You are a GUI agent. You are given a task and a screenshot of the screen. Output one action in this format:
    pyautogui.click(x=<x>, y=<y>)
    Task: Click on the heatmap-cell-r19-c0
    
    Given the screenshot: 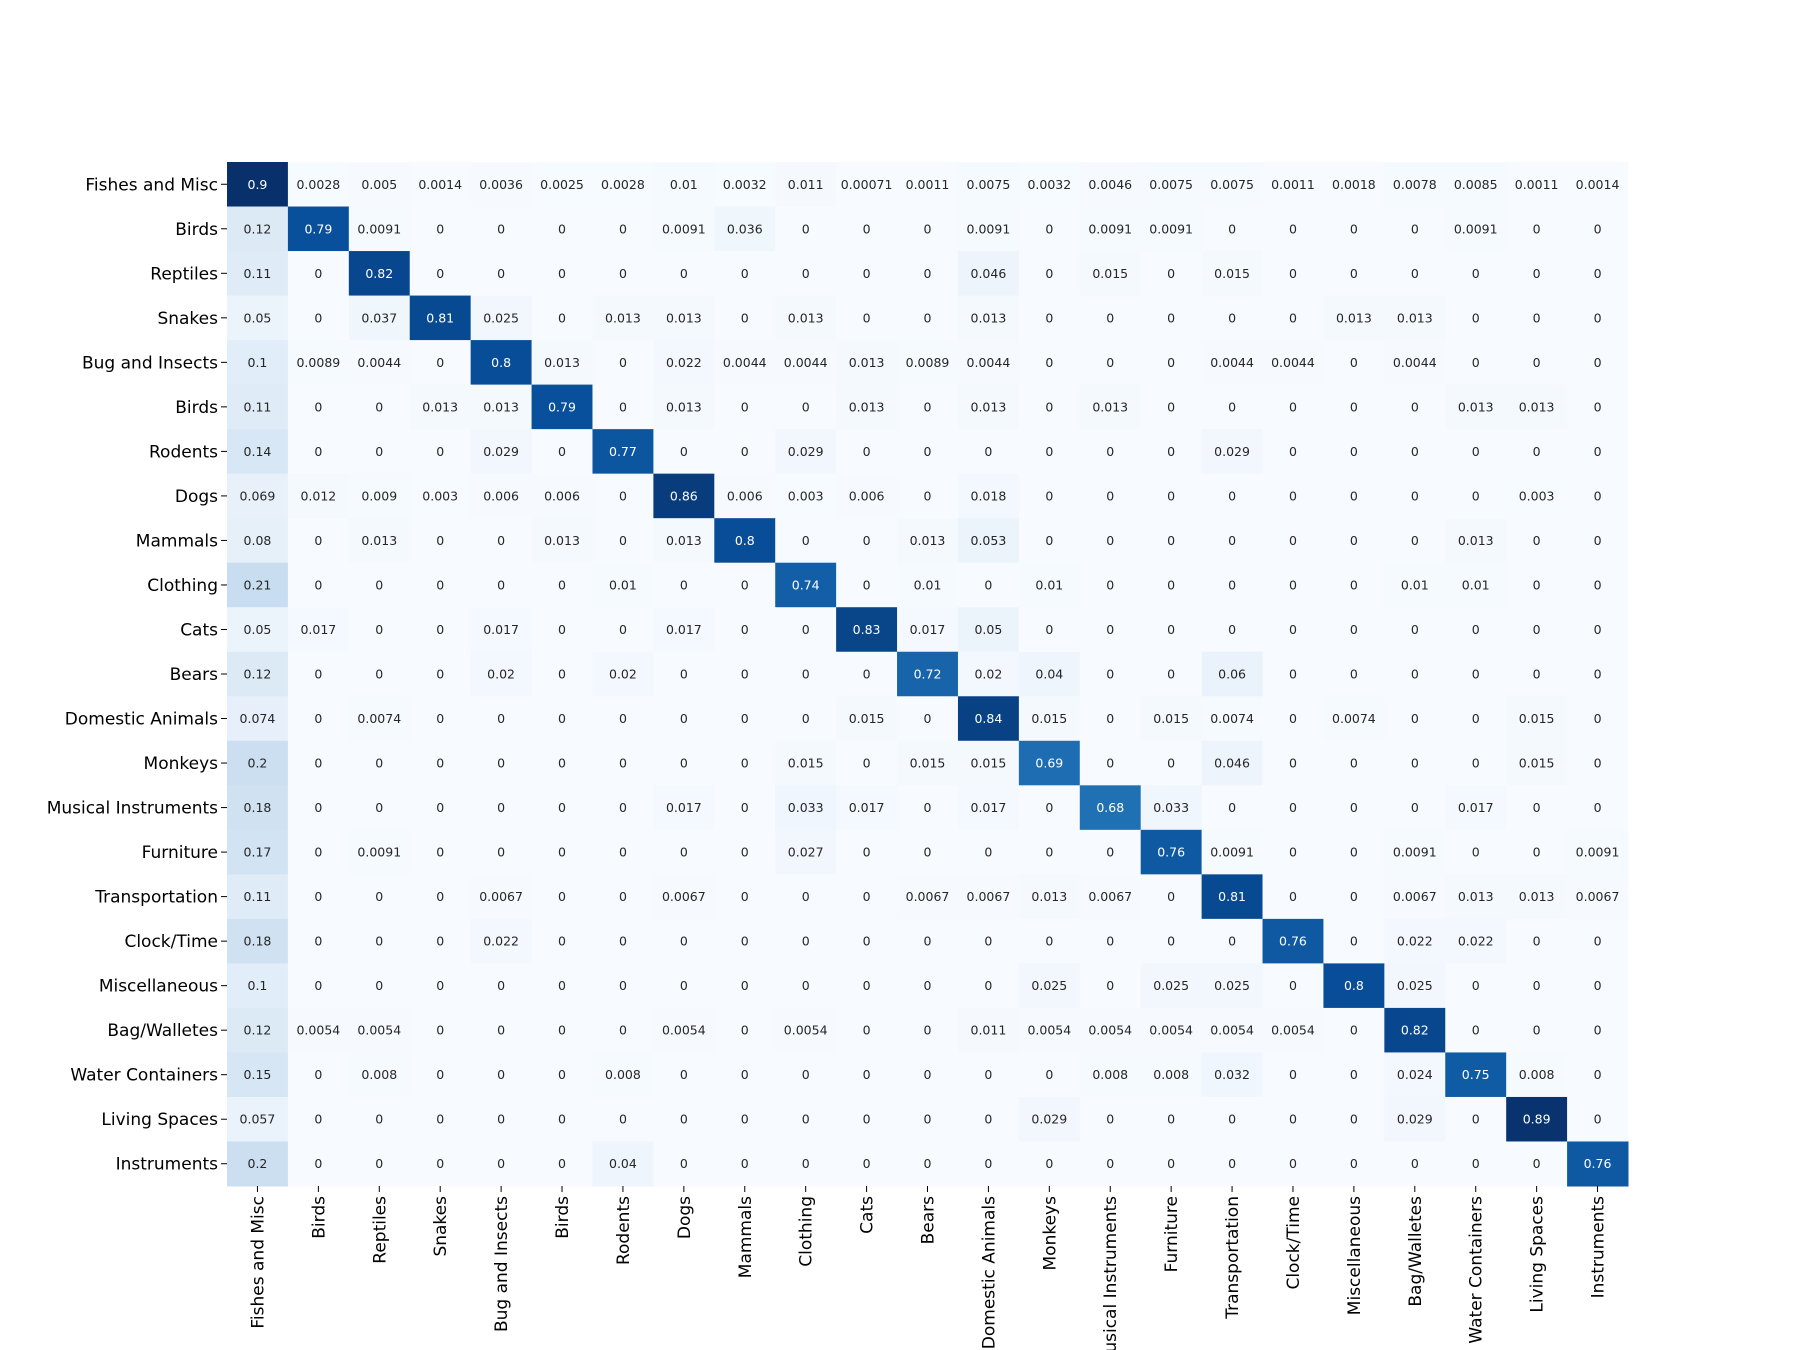 What is the action you would take?
    pyautogui.click(x=258, y=1030)
    